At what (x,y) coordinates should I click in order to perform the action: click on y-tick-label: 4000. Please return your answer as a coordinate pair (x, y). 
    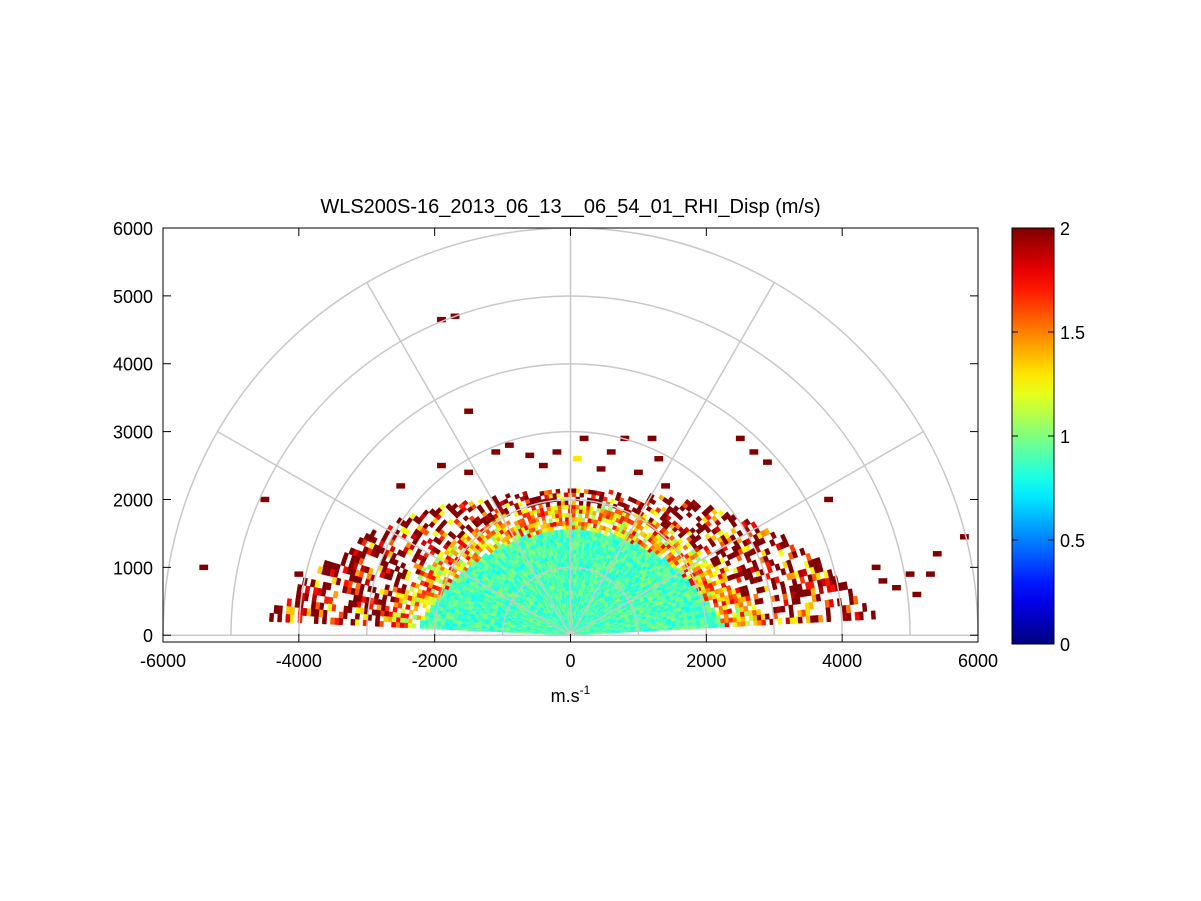
    Looking at the image, I should click on (133, 365).